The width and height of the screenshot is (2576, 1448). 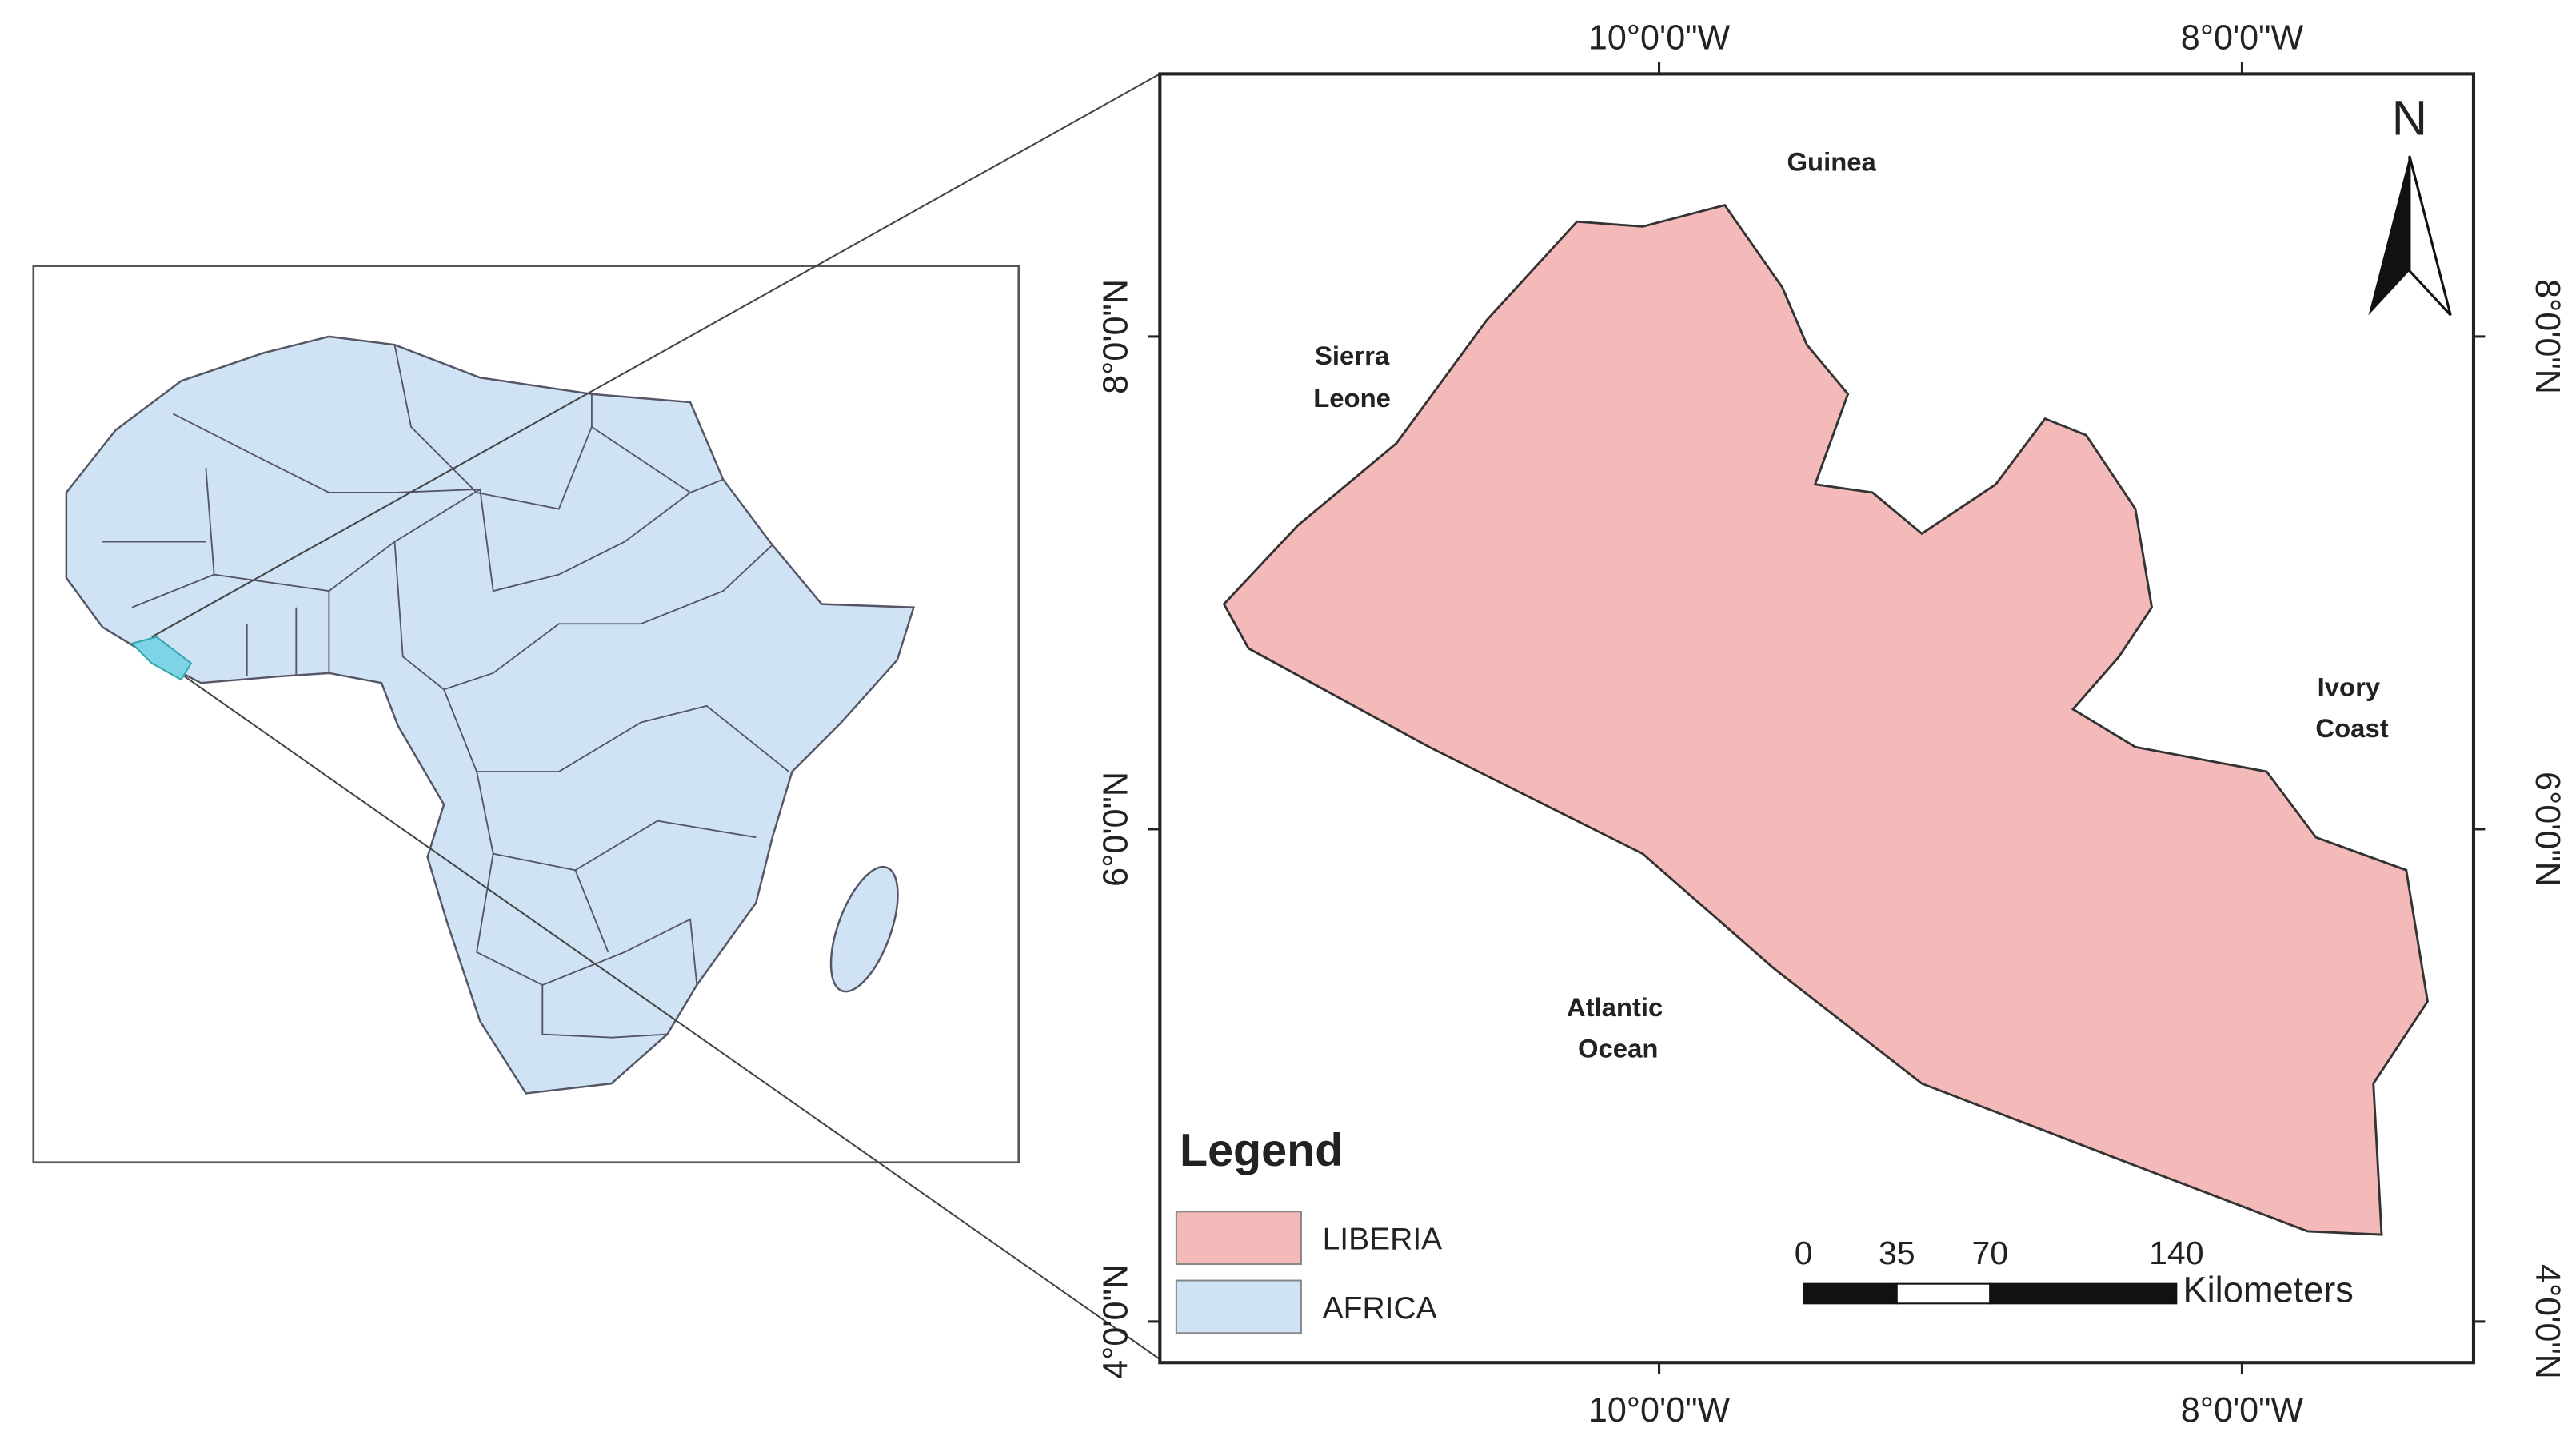 What do you see at coordinates (1352, 398) in the screenshot?
I see `place-label: Leone` at bounding box center [1352, 398].